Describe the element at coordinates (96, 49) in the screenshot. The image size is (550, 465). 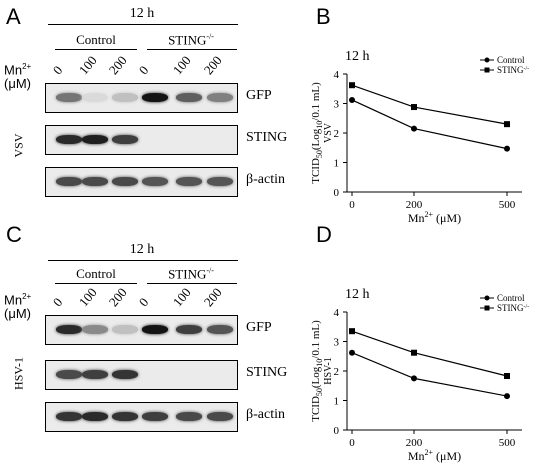
I see `control-bracket` at that location.